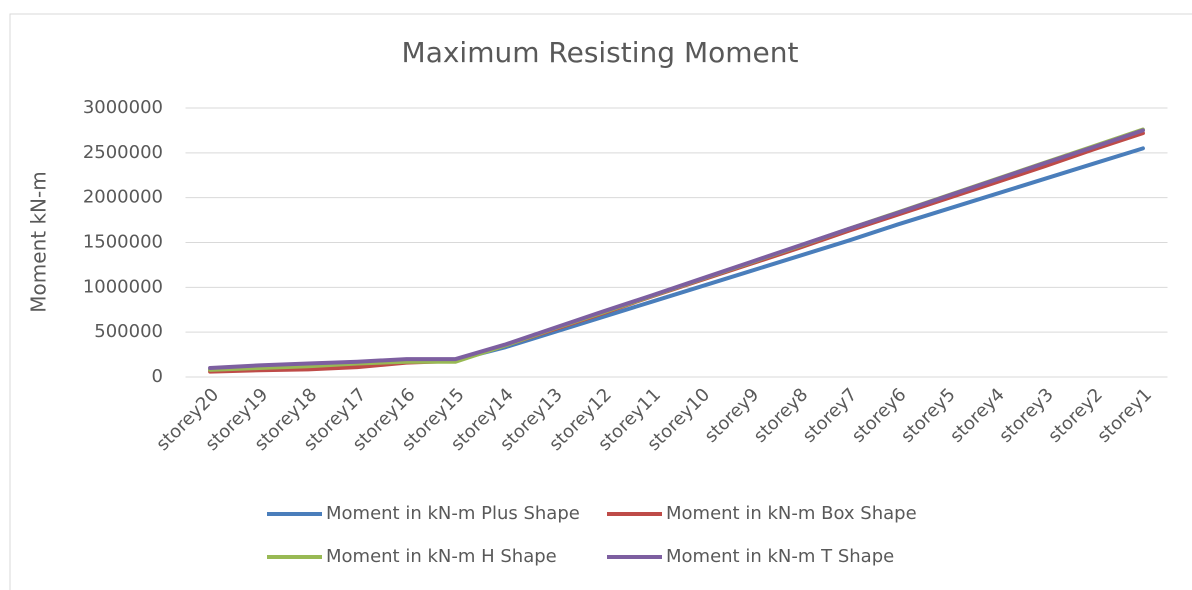  What do you see at coordinates (123, 286) in the screenshot?
I see `y-tick-label: 1000000` at bounding box center [123, 286].